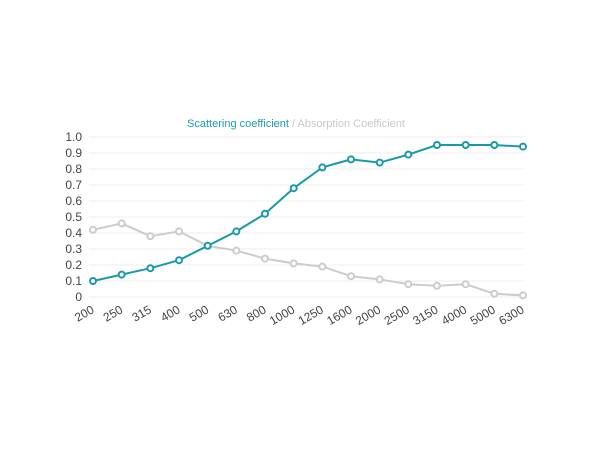  What do you see at coordinates (141, 313) in the screenshot?
I see `x-tick-label: 315` at bounding box center [141, 313].